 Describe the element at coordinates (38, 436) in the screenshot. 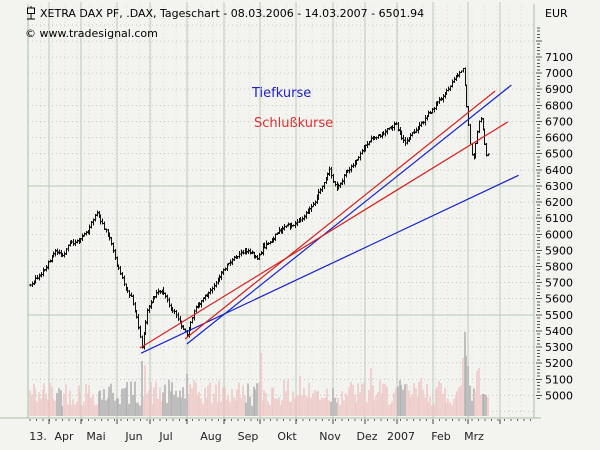

I see `x-tick-label: 13.` at that location.